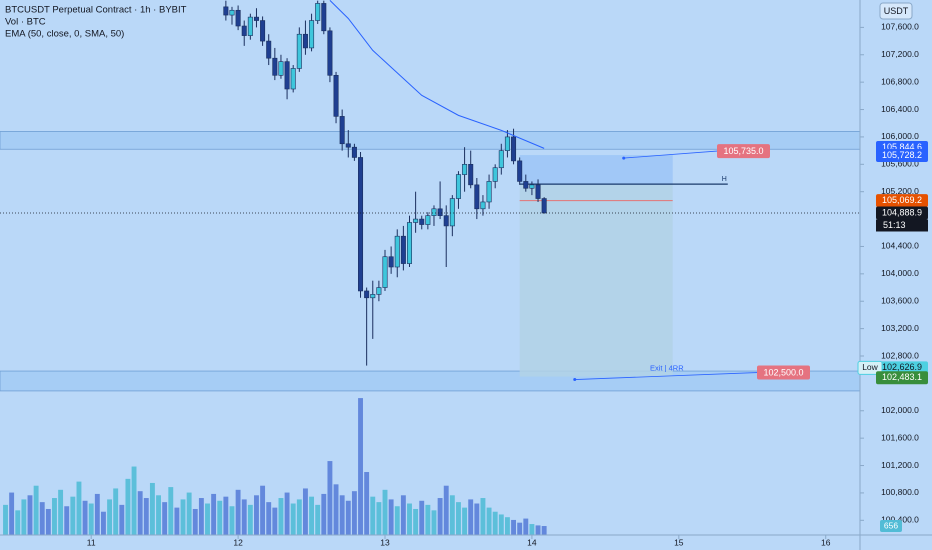 The image size is (932, 550). What do you see at coordinates (900, 136) in the screenshot?
I see `y-tick-label: 106,000.0` at bounding box center [900, 136].